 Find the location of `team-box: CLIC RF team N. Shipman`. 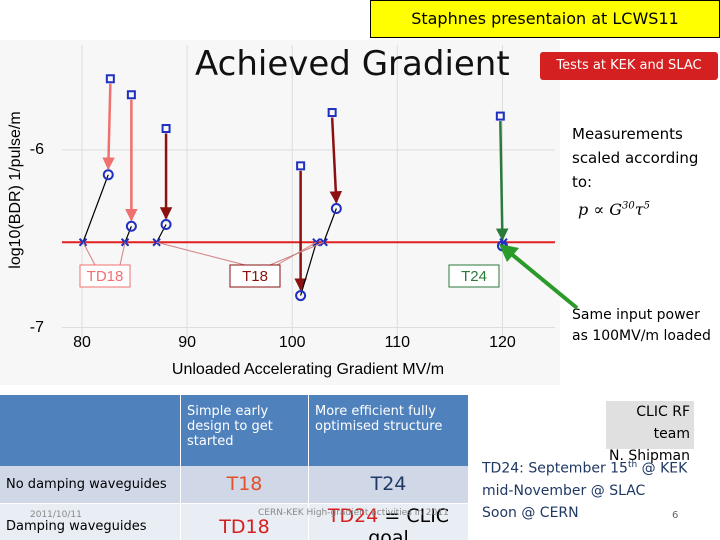

team-box: CLIC RF team N. Shipman is located at coordinates (650, 432).